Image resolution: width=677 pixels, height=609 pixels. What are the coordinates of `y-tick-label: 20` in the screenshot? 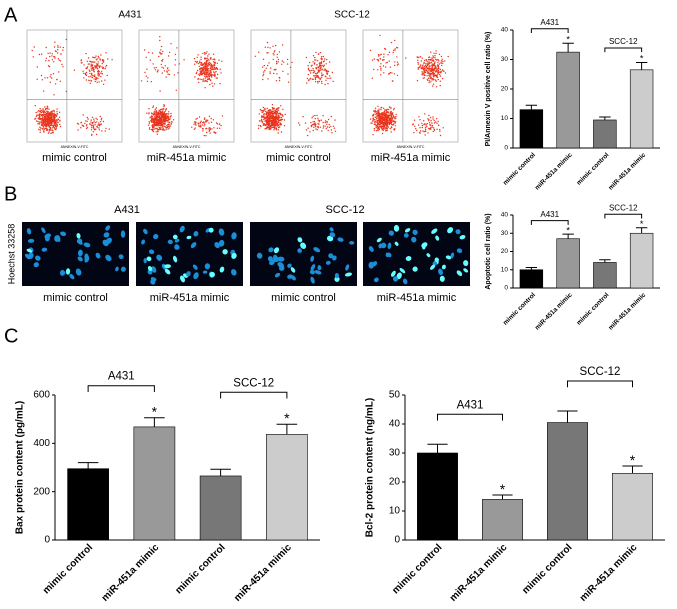 It's located at (505, 89).